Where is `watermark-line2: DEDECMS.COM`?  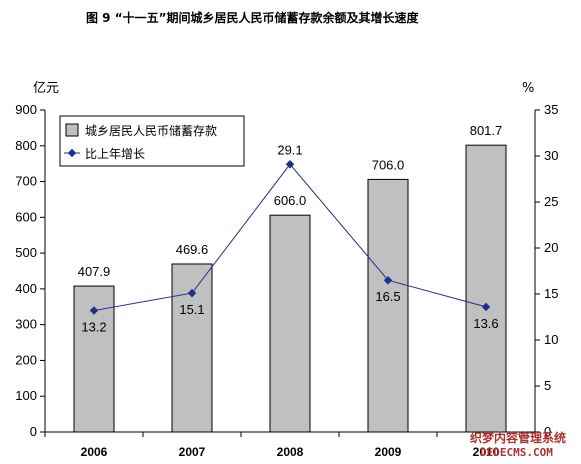
watermark-line2: DEDECMS.COM is located at coordinates (516, 452).